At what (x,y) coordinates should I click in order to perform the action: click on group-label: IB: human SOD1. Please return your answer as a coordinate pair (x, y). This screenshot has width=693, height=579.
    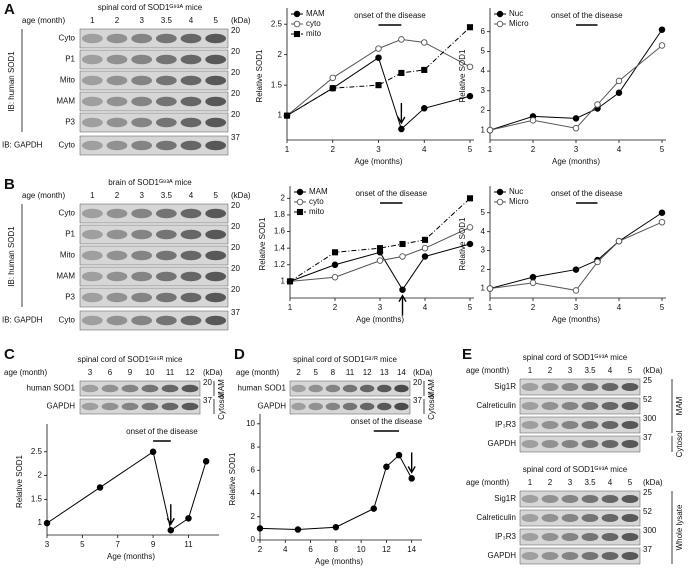
    Looking at the image, I should click on (11, 256).